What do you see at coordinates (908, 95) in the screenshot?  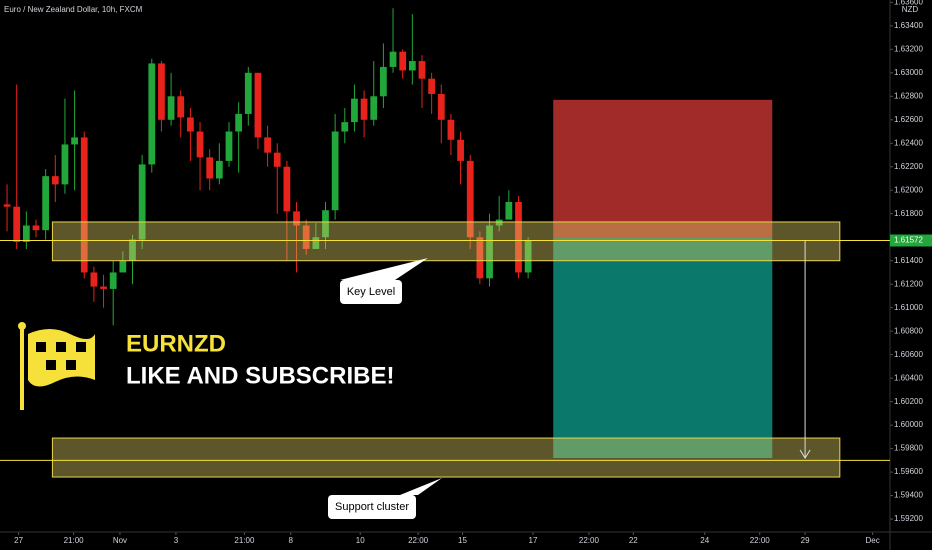 I see `y-tick-label: 1.62800` at bounding box center [908, 95].